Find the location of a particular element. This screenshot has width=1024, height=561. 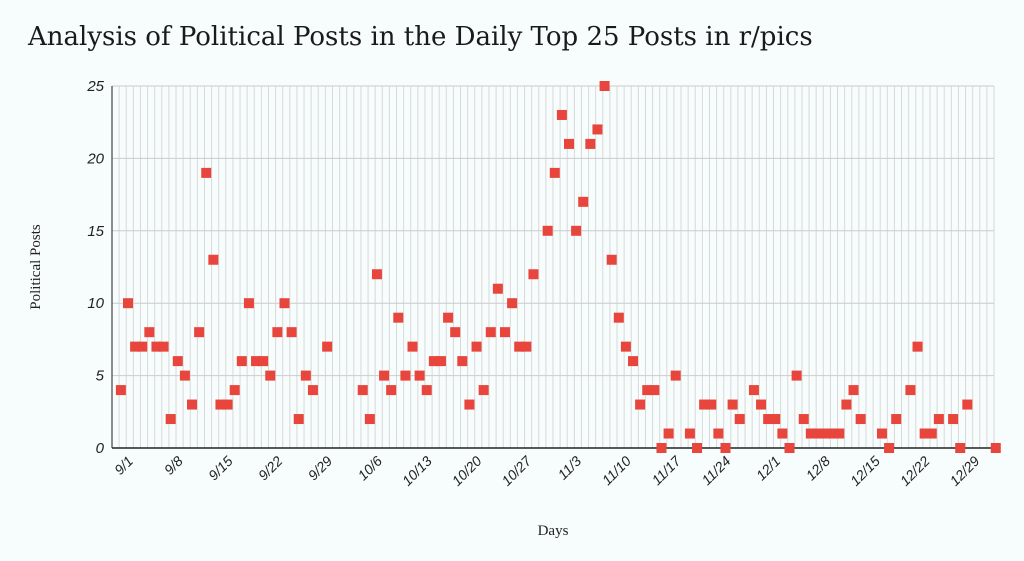

y-tick-label: 20 is located at coordinates (95, 158).